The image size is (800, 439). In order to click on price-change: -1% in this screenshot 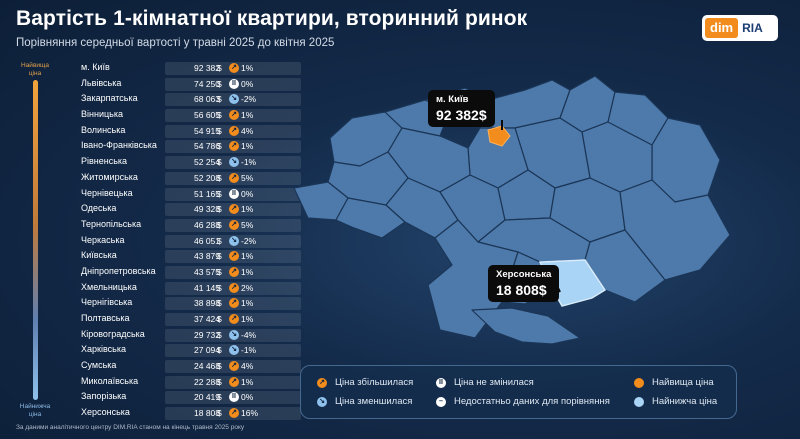, I will do `click(249, 162)`.